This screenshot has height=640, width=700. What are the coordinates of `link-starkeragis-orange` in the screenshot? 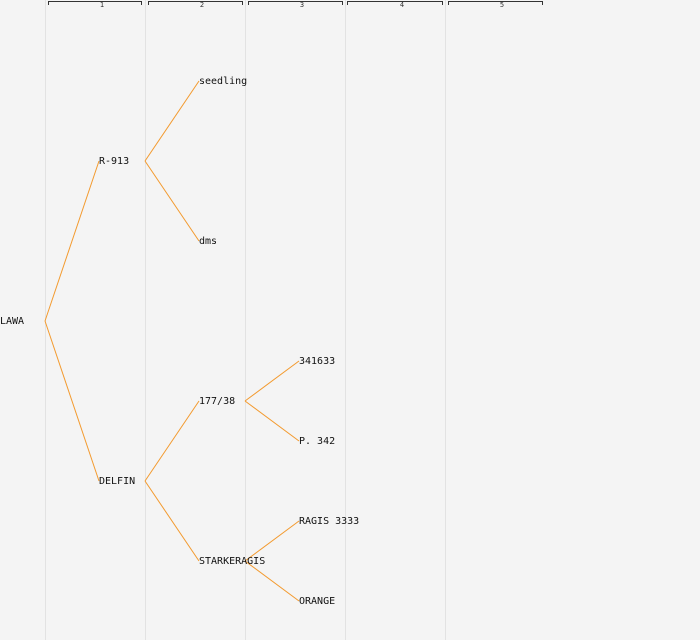 It's located at (272, 581).